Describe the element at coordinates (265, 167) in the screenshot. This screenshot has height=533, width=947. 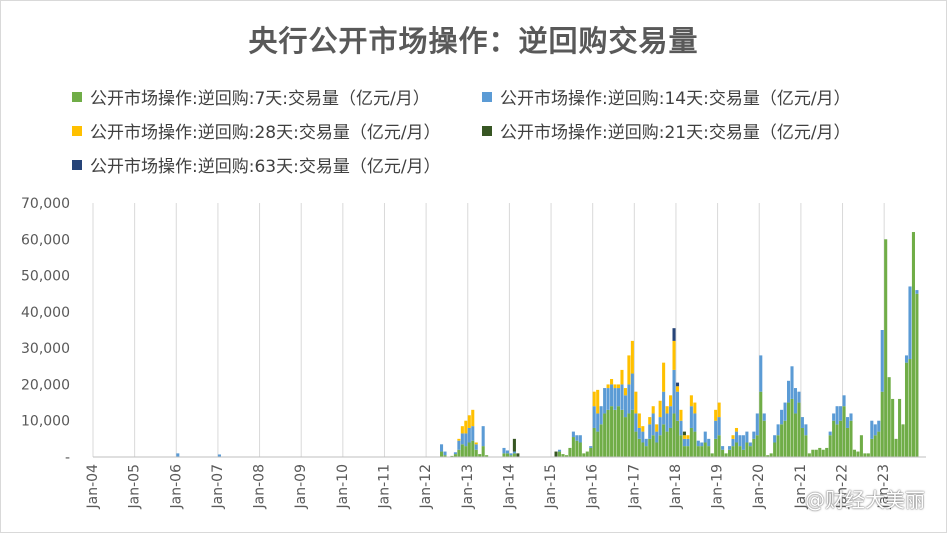
I see `legend-label-63d: 公开市场操作:逆回购:63天:交易量（亿元/月）` at that location.